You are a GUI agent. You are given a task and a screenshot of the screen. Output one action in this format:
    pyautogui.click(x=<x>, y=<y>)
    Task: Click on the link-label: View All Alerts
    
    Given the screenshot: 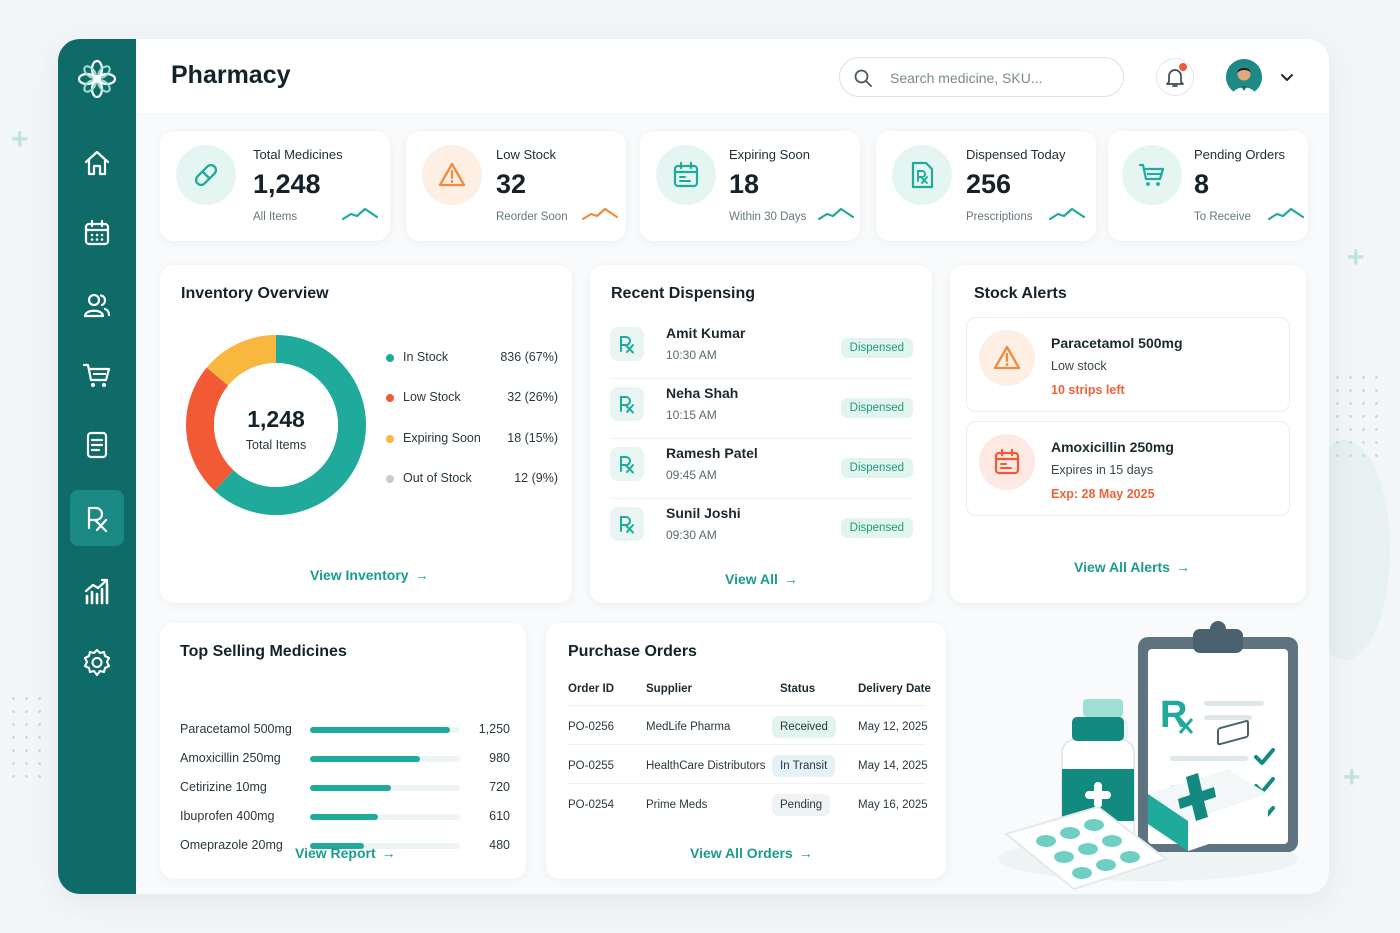 What is the action you would take?
    pyautogui.click(x=1122, y=567)
    